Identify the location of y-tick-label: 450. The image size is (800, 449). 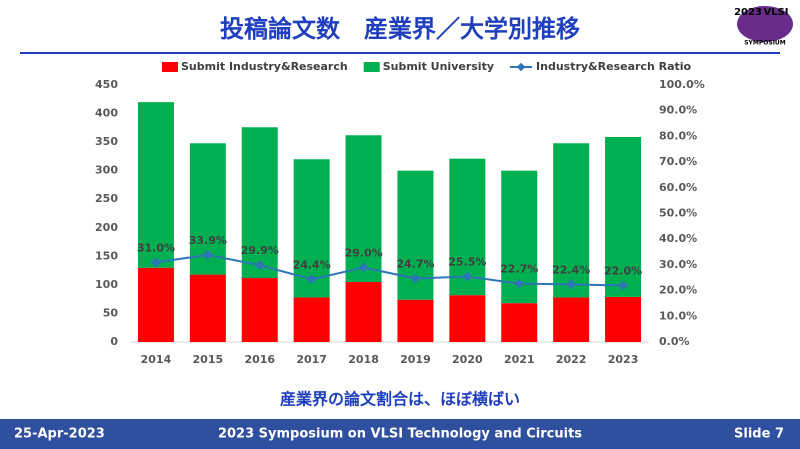
(106, 84).